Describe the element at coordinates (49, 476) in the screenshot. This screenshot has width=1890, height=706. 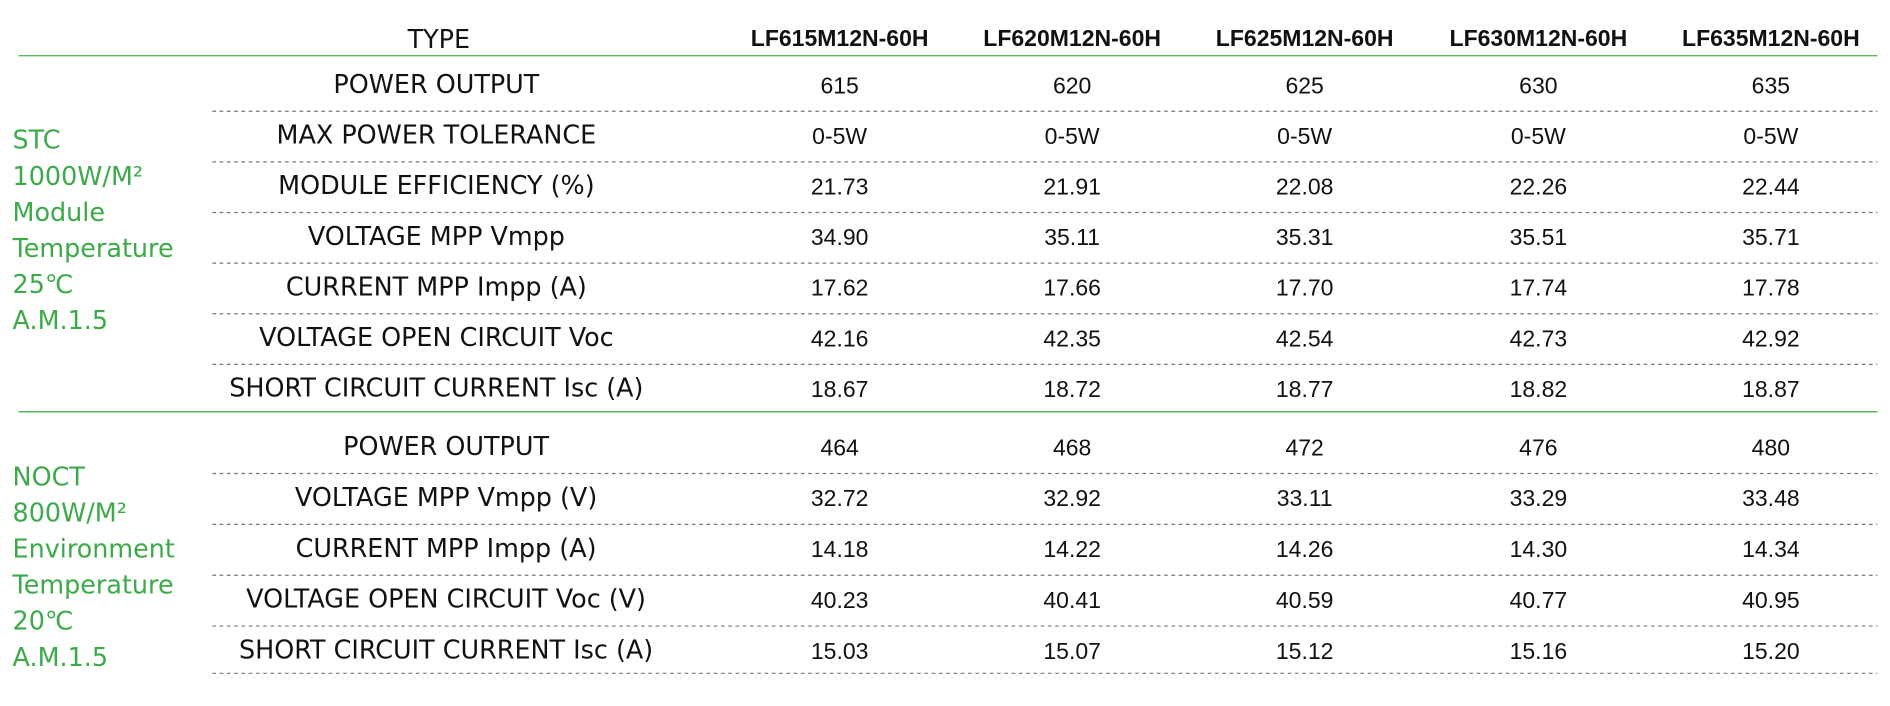
I see `section-label: NOCT` at that location.